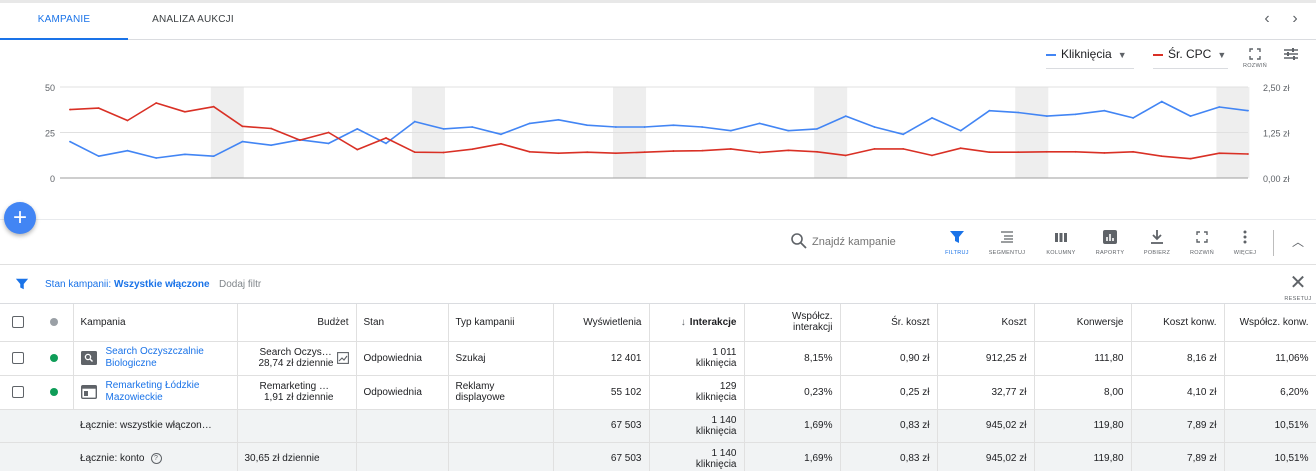 Image resolution: width=1316 pixels, height=471 pixels. I want to click on caret-down-icon: ▼, so click(1122, 55).